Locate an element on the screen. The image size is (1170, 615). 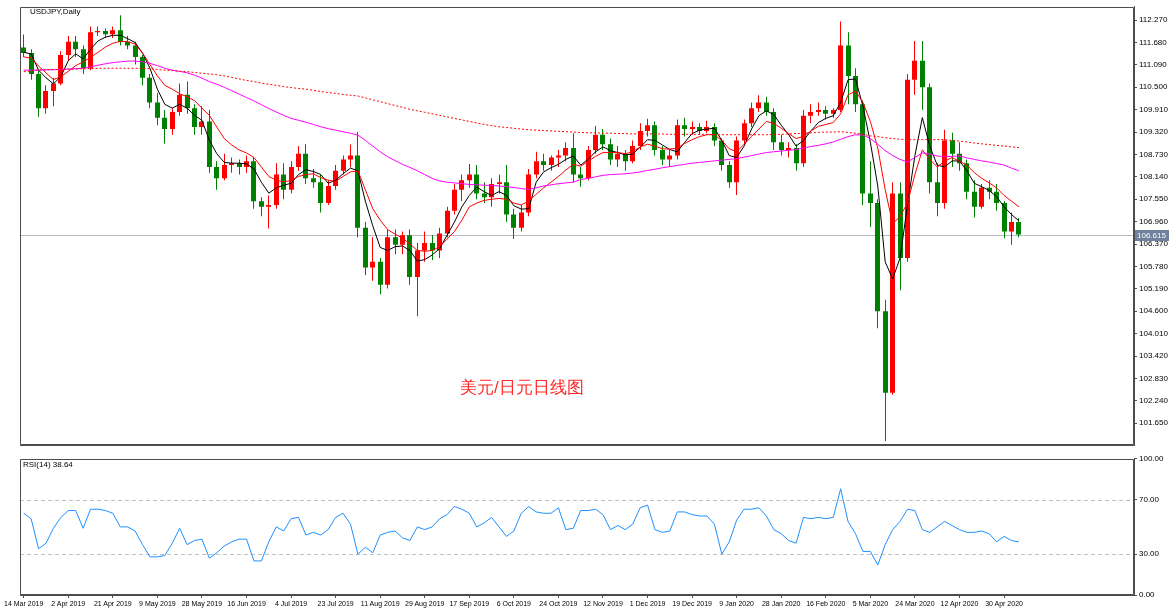
y-tick-label: 109.910 is located at coordinates (1154, 109).